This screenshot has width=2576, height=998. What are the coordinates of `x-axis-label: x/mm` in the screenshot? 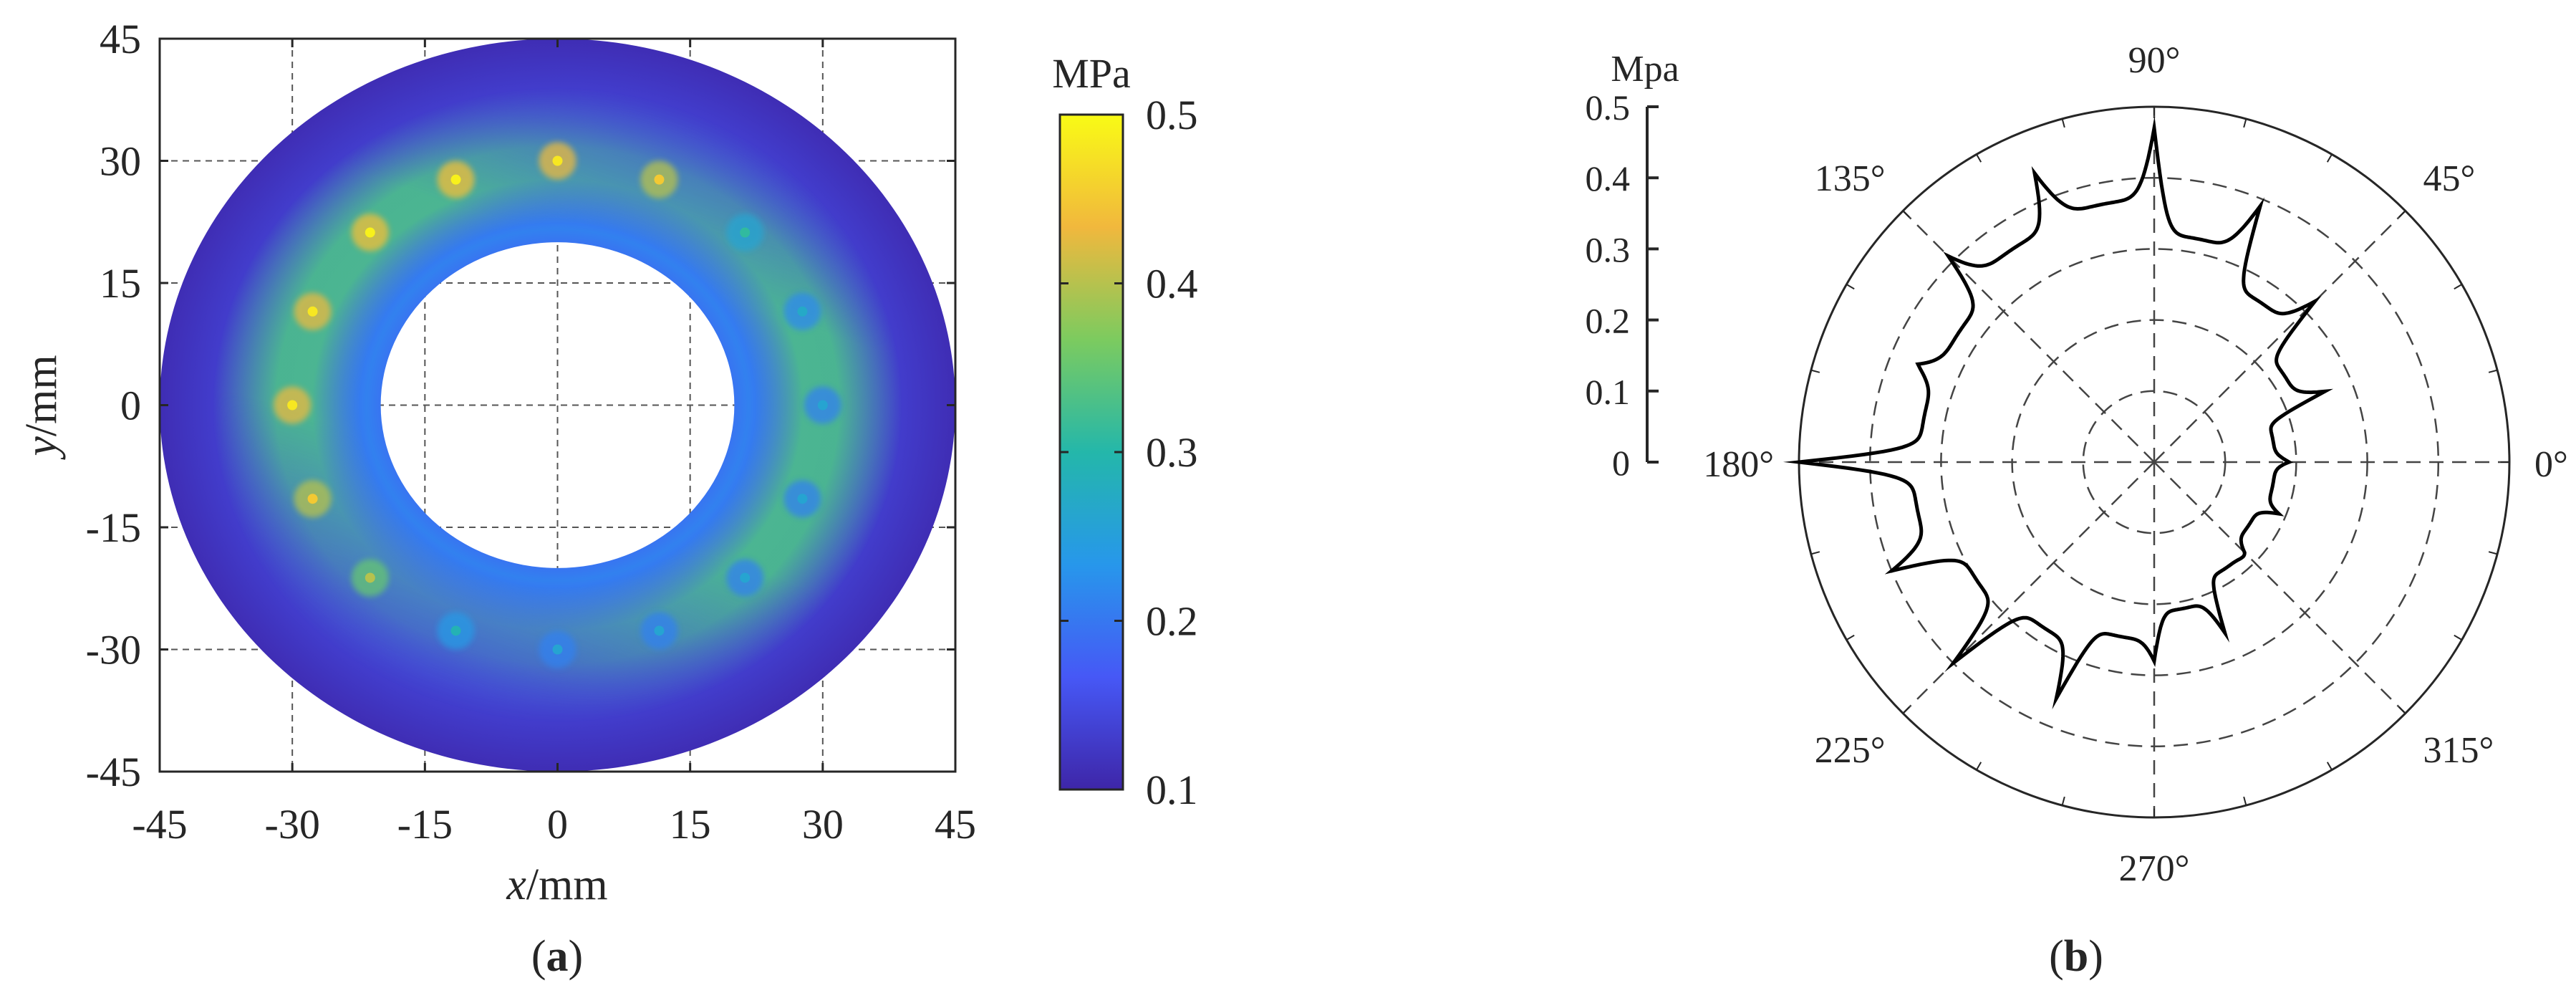 It's located at (556, 884).